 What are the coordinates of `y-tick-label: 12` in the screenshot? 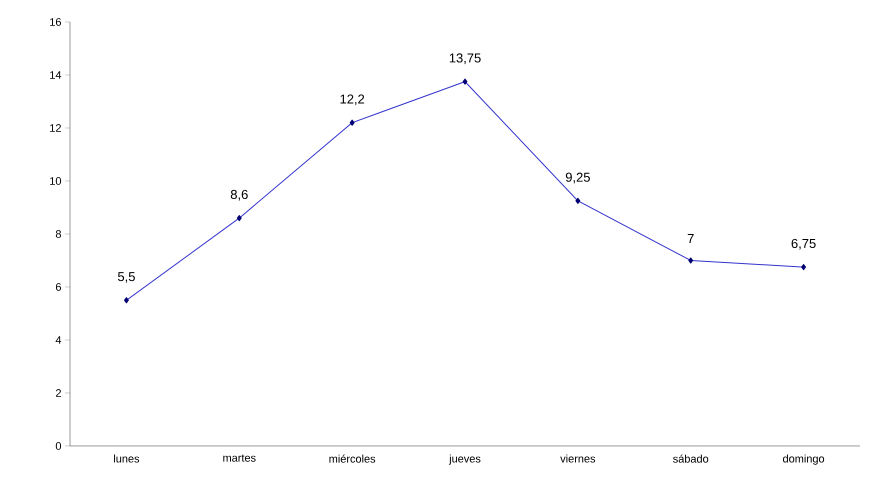 It's located at (55, 128).